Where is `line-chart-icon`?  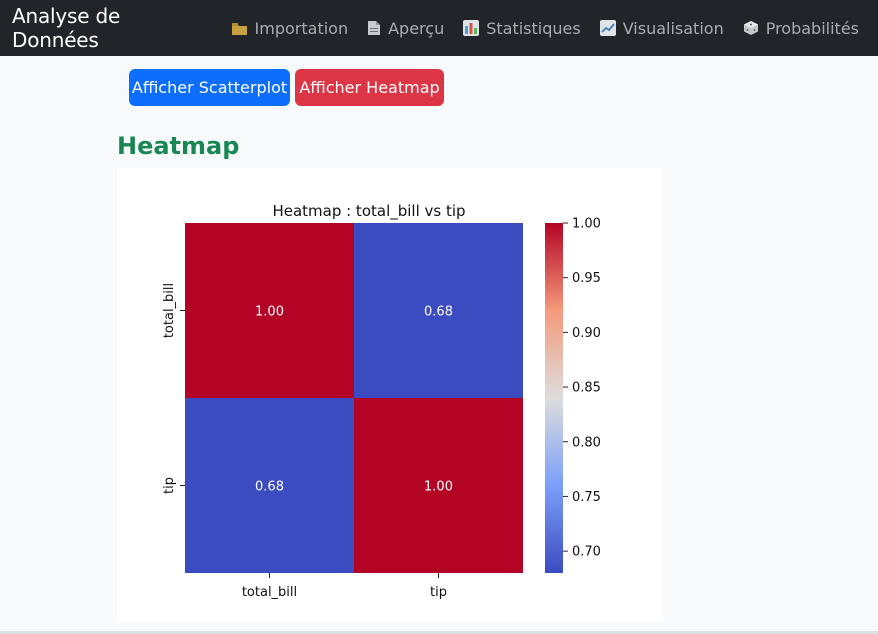
line-chart-icon is located at coordinates (607, 28).